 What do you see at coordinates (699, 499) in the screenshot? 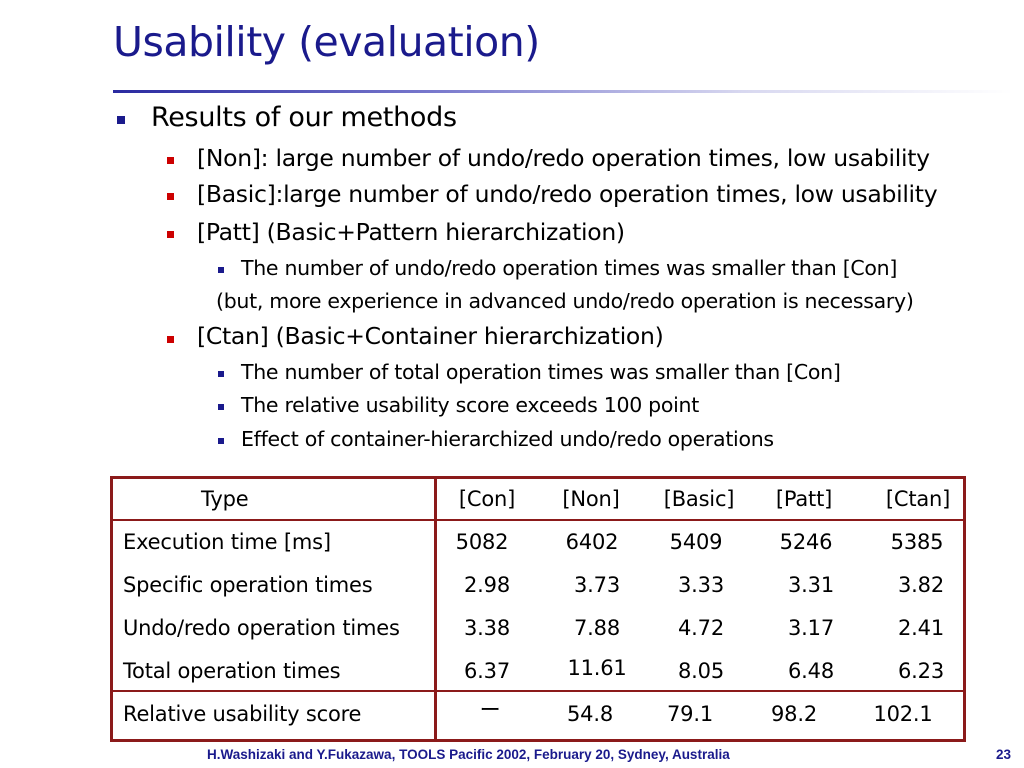
I see `table-header-basic: [Basic]` at bounding box center [699, 499].